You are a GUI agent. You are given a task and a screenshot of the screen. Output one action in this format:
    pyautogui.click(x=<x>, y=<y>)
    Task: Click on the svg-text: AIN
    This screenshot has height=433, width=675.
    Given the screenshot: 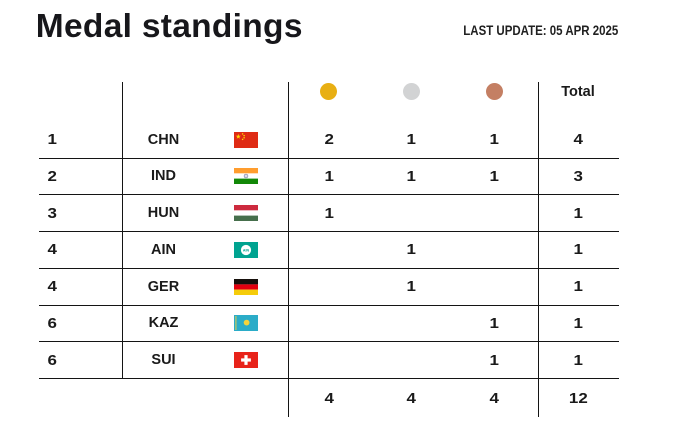 What is the action you would take?
    pyautogui.click(x=246, y=250)
    